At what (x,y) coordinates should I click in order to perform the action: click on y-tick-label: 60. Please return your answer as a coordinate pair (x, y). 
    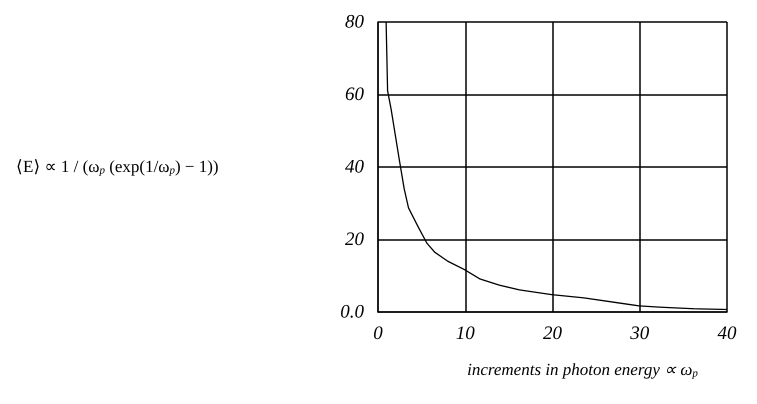
    Looking at the image, I should click on (354, 94).